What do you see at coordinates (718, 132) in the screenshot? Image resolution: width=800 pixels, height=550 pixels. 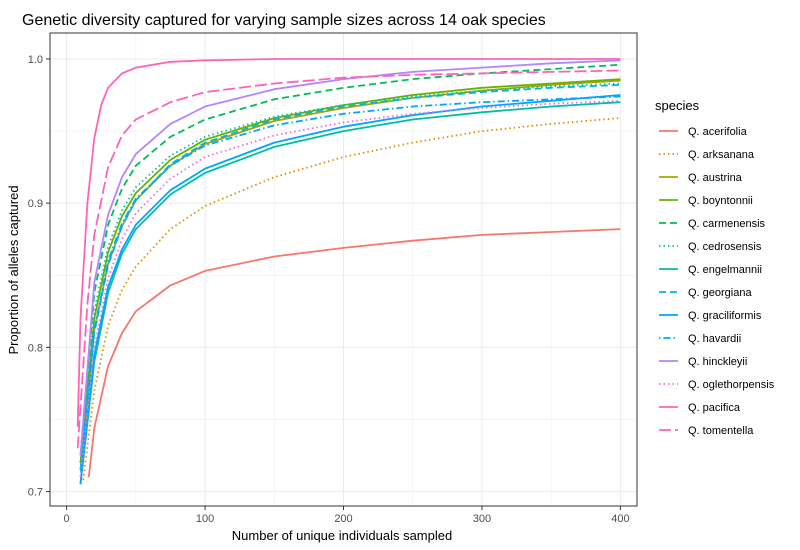 I see `legend-label: Q. acerifolia` at bounding box center [718, 132].